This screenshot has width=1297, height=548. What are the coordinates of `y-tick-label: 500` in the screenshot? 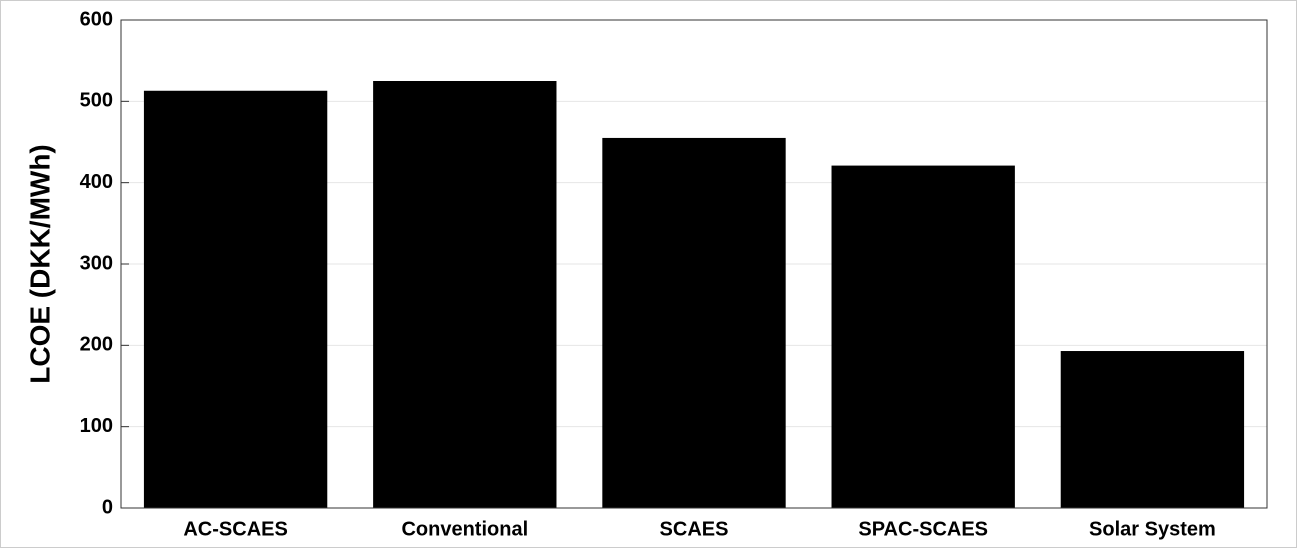 It's located at (96, 101).